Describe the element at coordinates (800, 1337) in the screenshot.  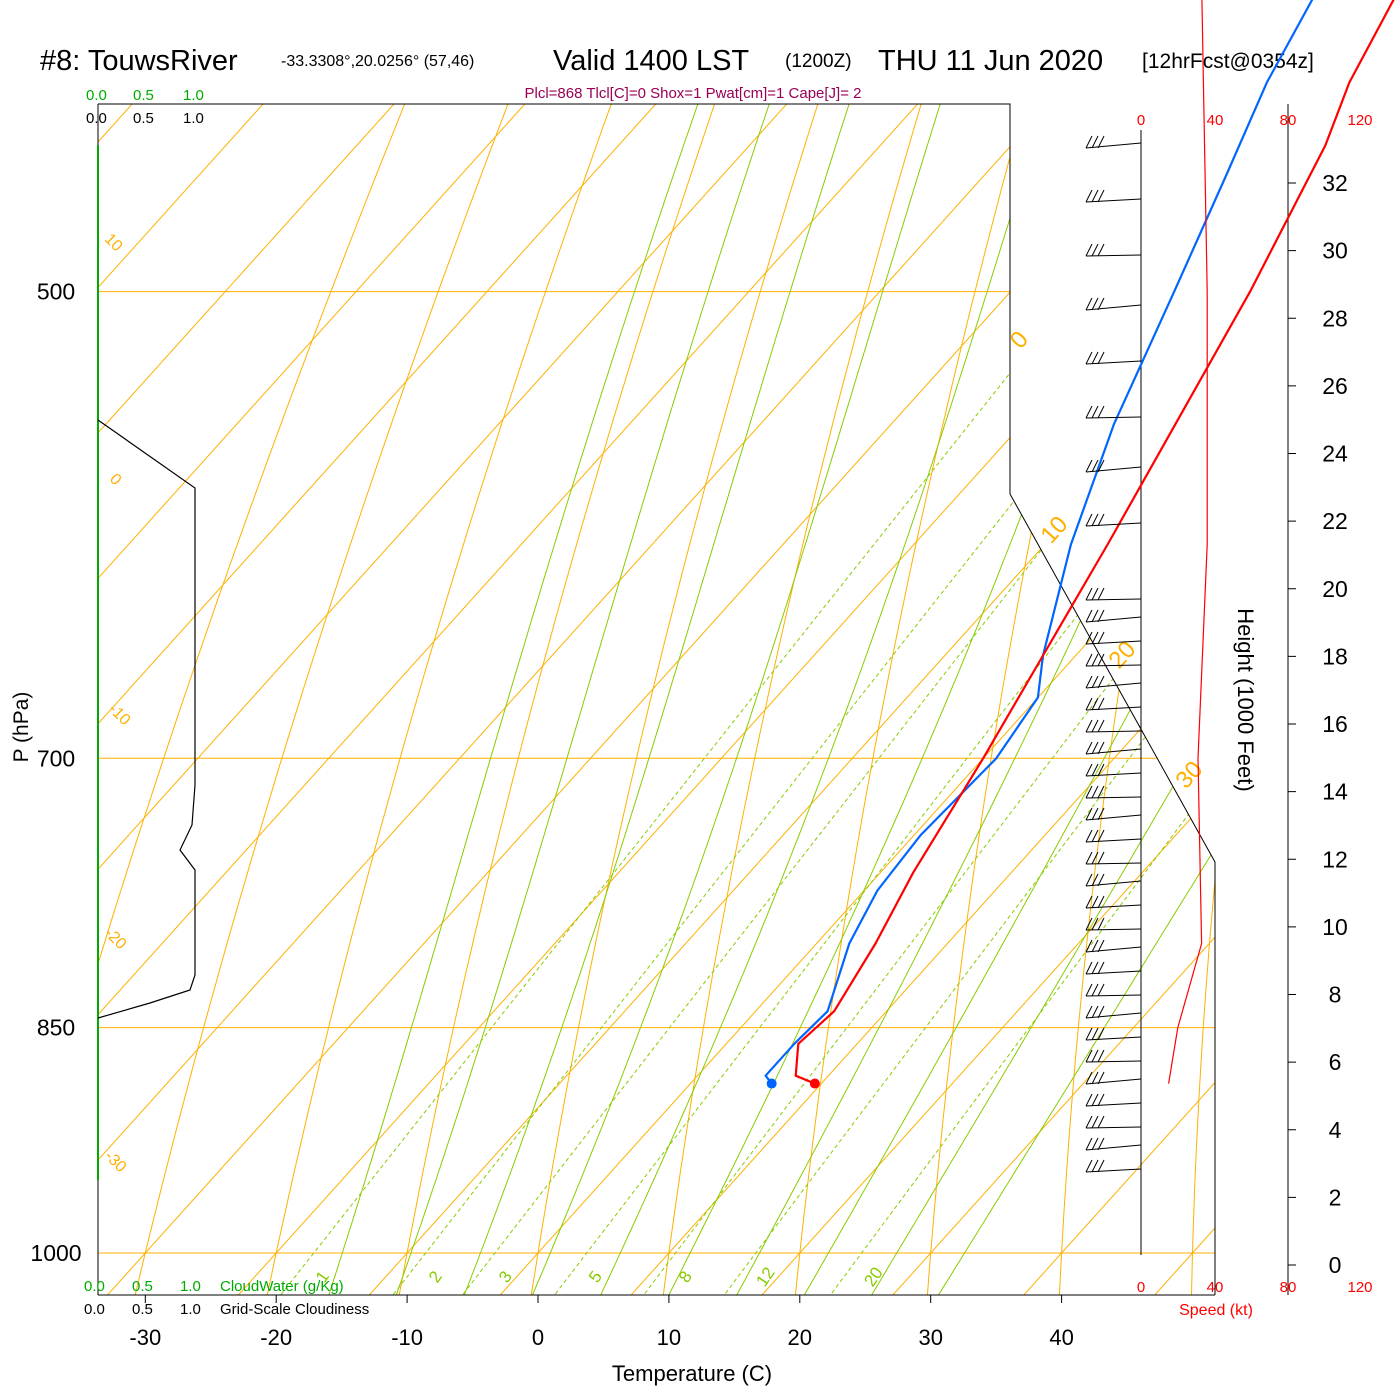
I see `x-tick-label: 20` at that location.